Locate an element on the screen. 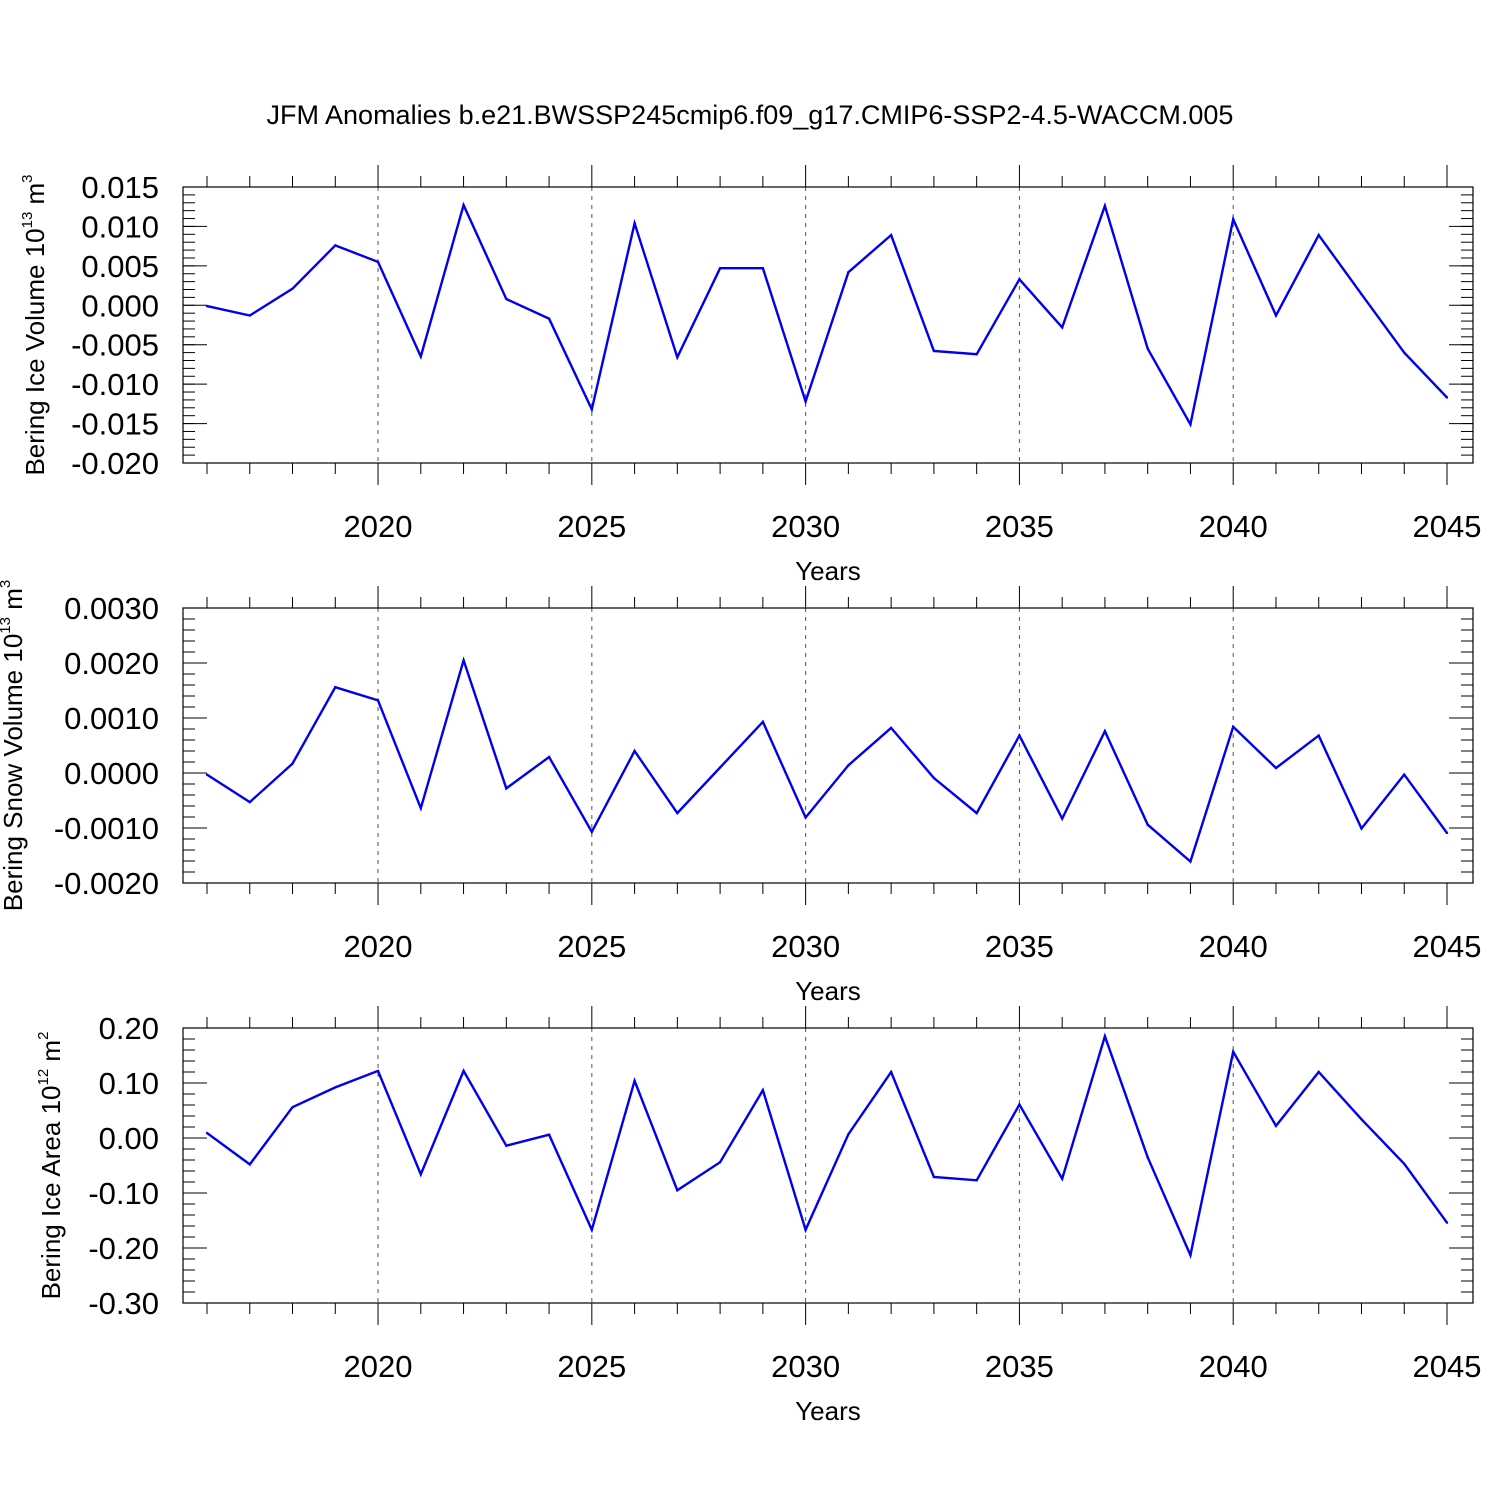 Image resolution: width=1500 pixels, height=1500 pixels. y-tick-label: 0.010 is located at coordinates (120, 226).